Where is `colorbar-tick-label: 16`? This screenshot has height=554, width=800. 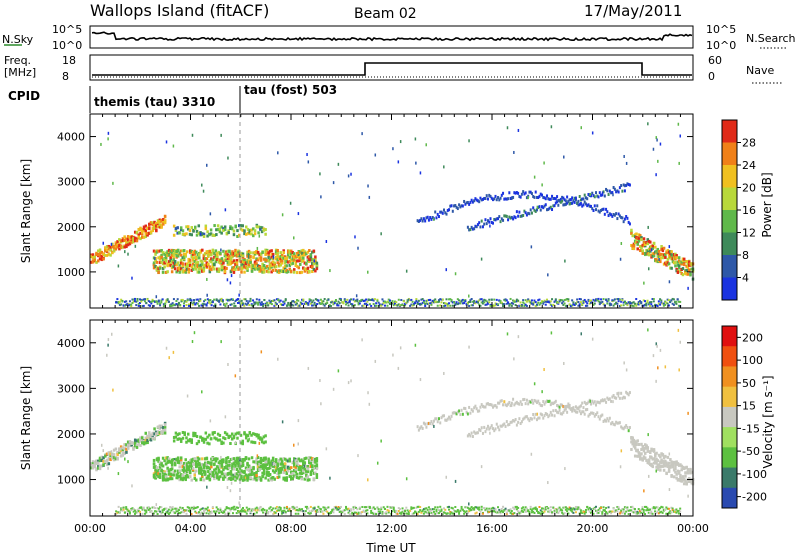
colorbar-tick-label: 16 is located at coordinates (749, 210).